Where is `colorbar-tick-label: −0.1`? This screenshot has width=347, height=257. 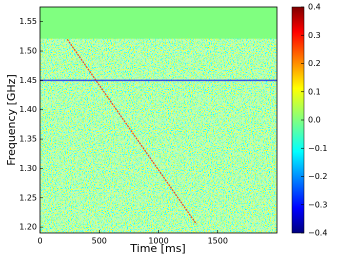 colorbar-tick-label: −0.1 is located at coordinates (317, 148).